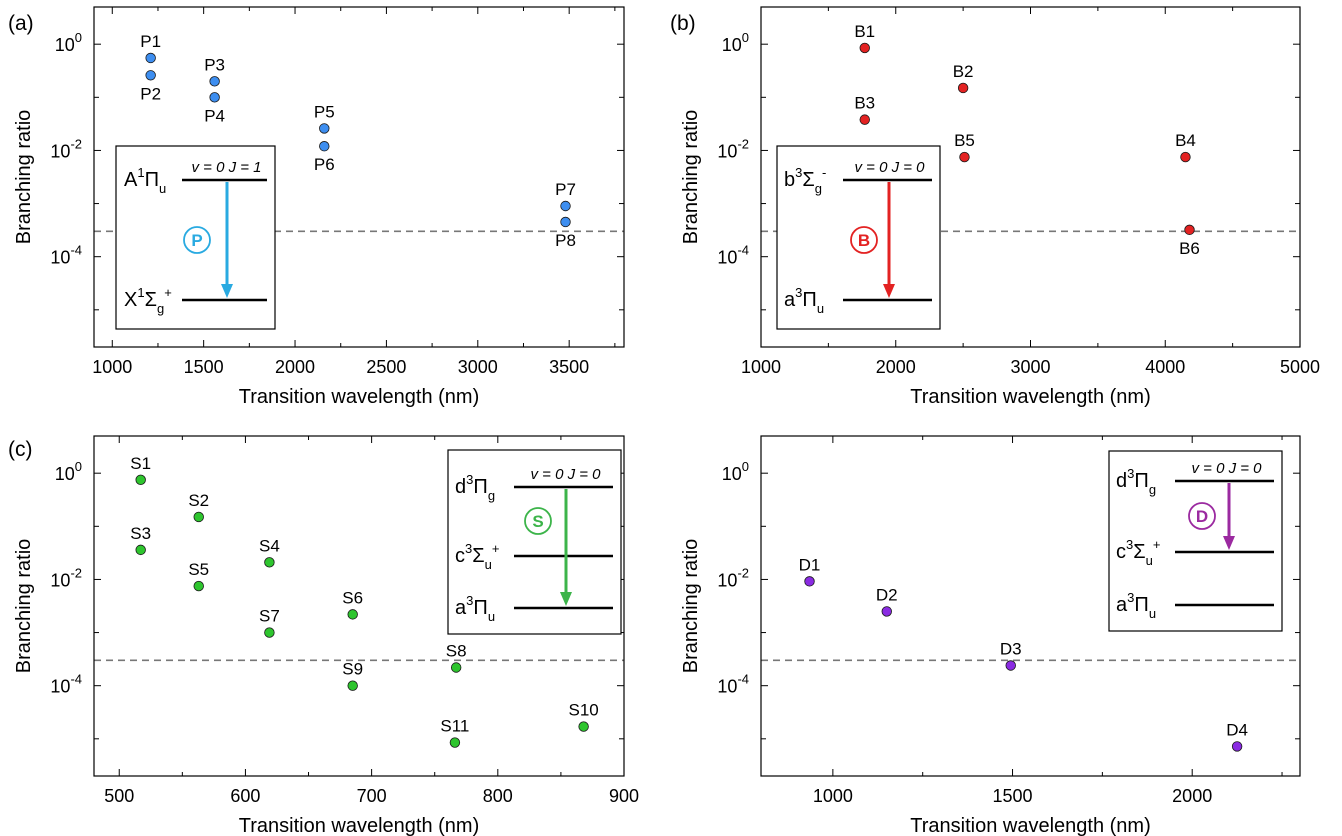 Image resolution: width=1342 pixels, height=836 pixels. Describe the element at coordinates (824, 172) in the screenshot. I see `state-label-post_sup: -` at that location.